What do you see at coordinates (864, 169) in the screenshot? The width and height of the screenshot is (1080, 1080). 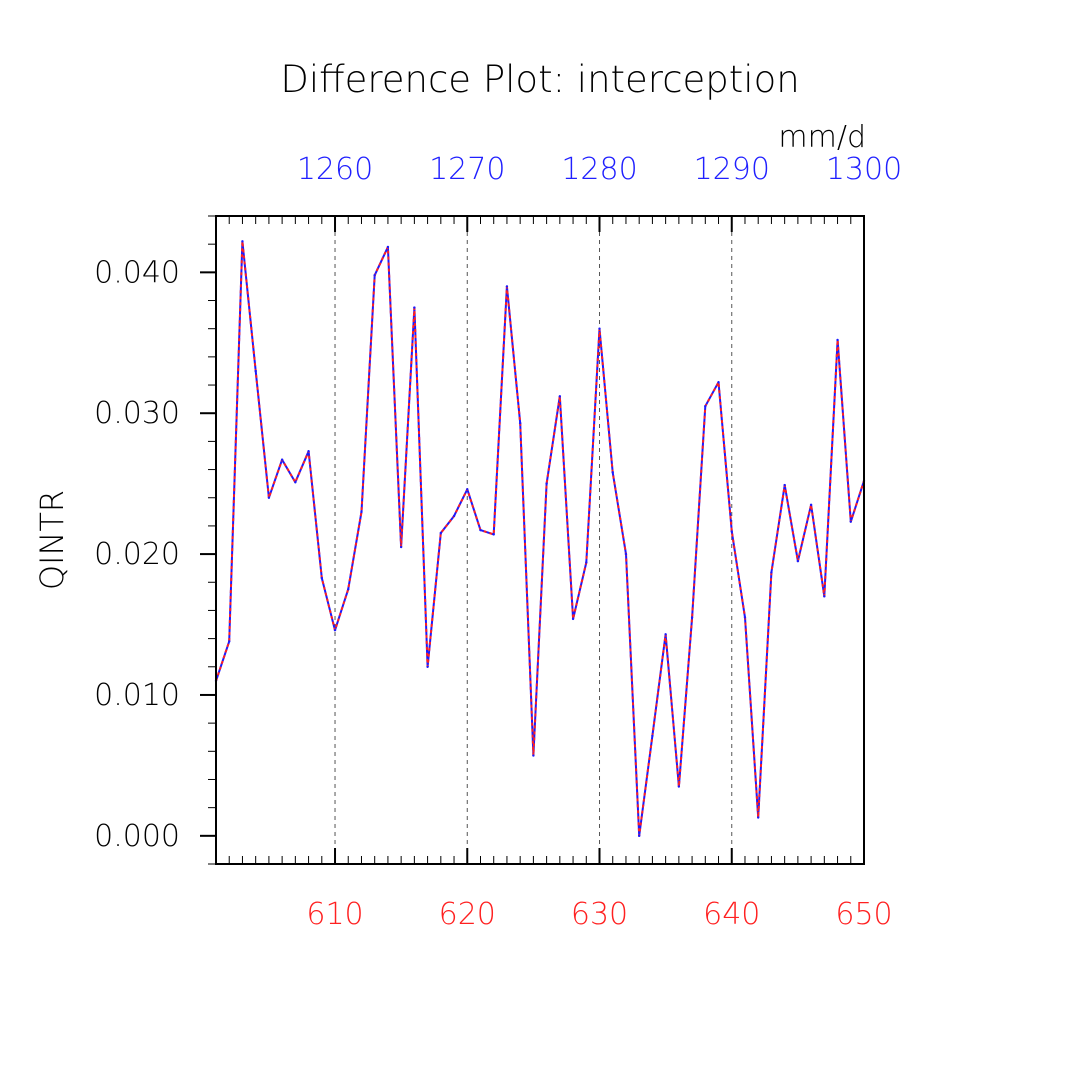 I see `x-top-tick-label: 1300` at bounding box center [864, 169].